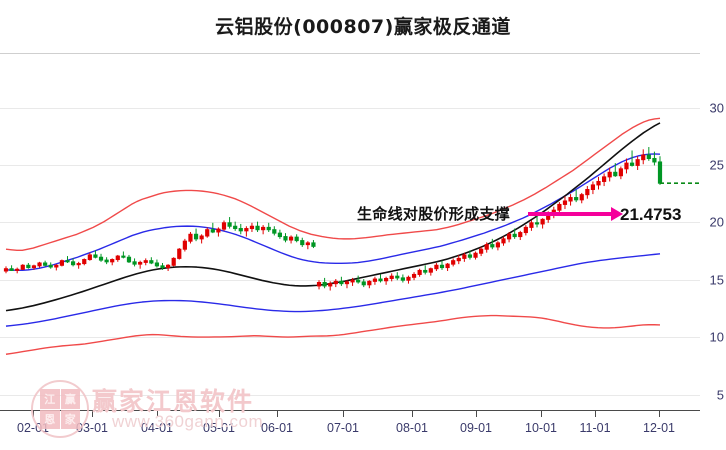 This screenshot has height=450, width=726. What do you see at coordinates (716, 108) in the screenshot?
I see `y-axis-tick-label: 30` at bounding box center [716, 108].